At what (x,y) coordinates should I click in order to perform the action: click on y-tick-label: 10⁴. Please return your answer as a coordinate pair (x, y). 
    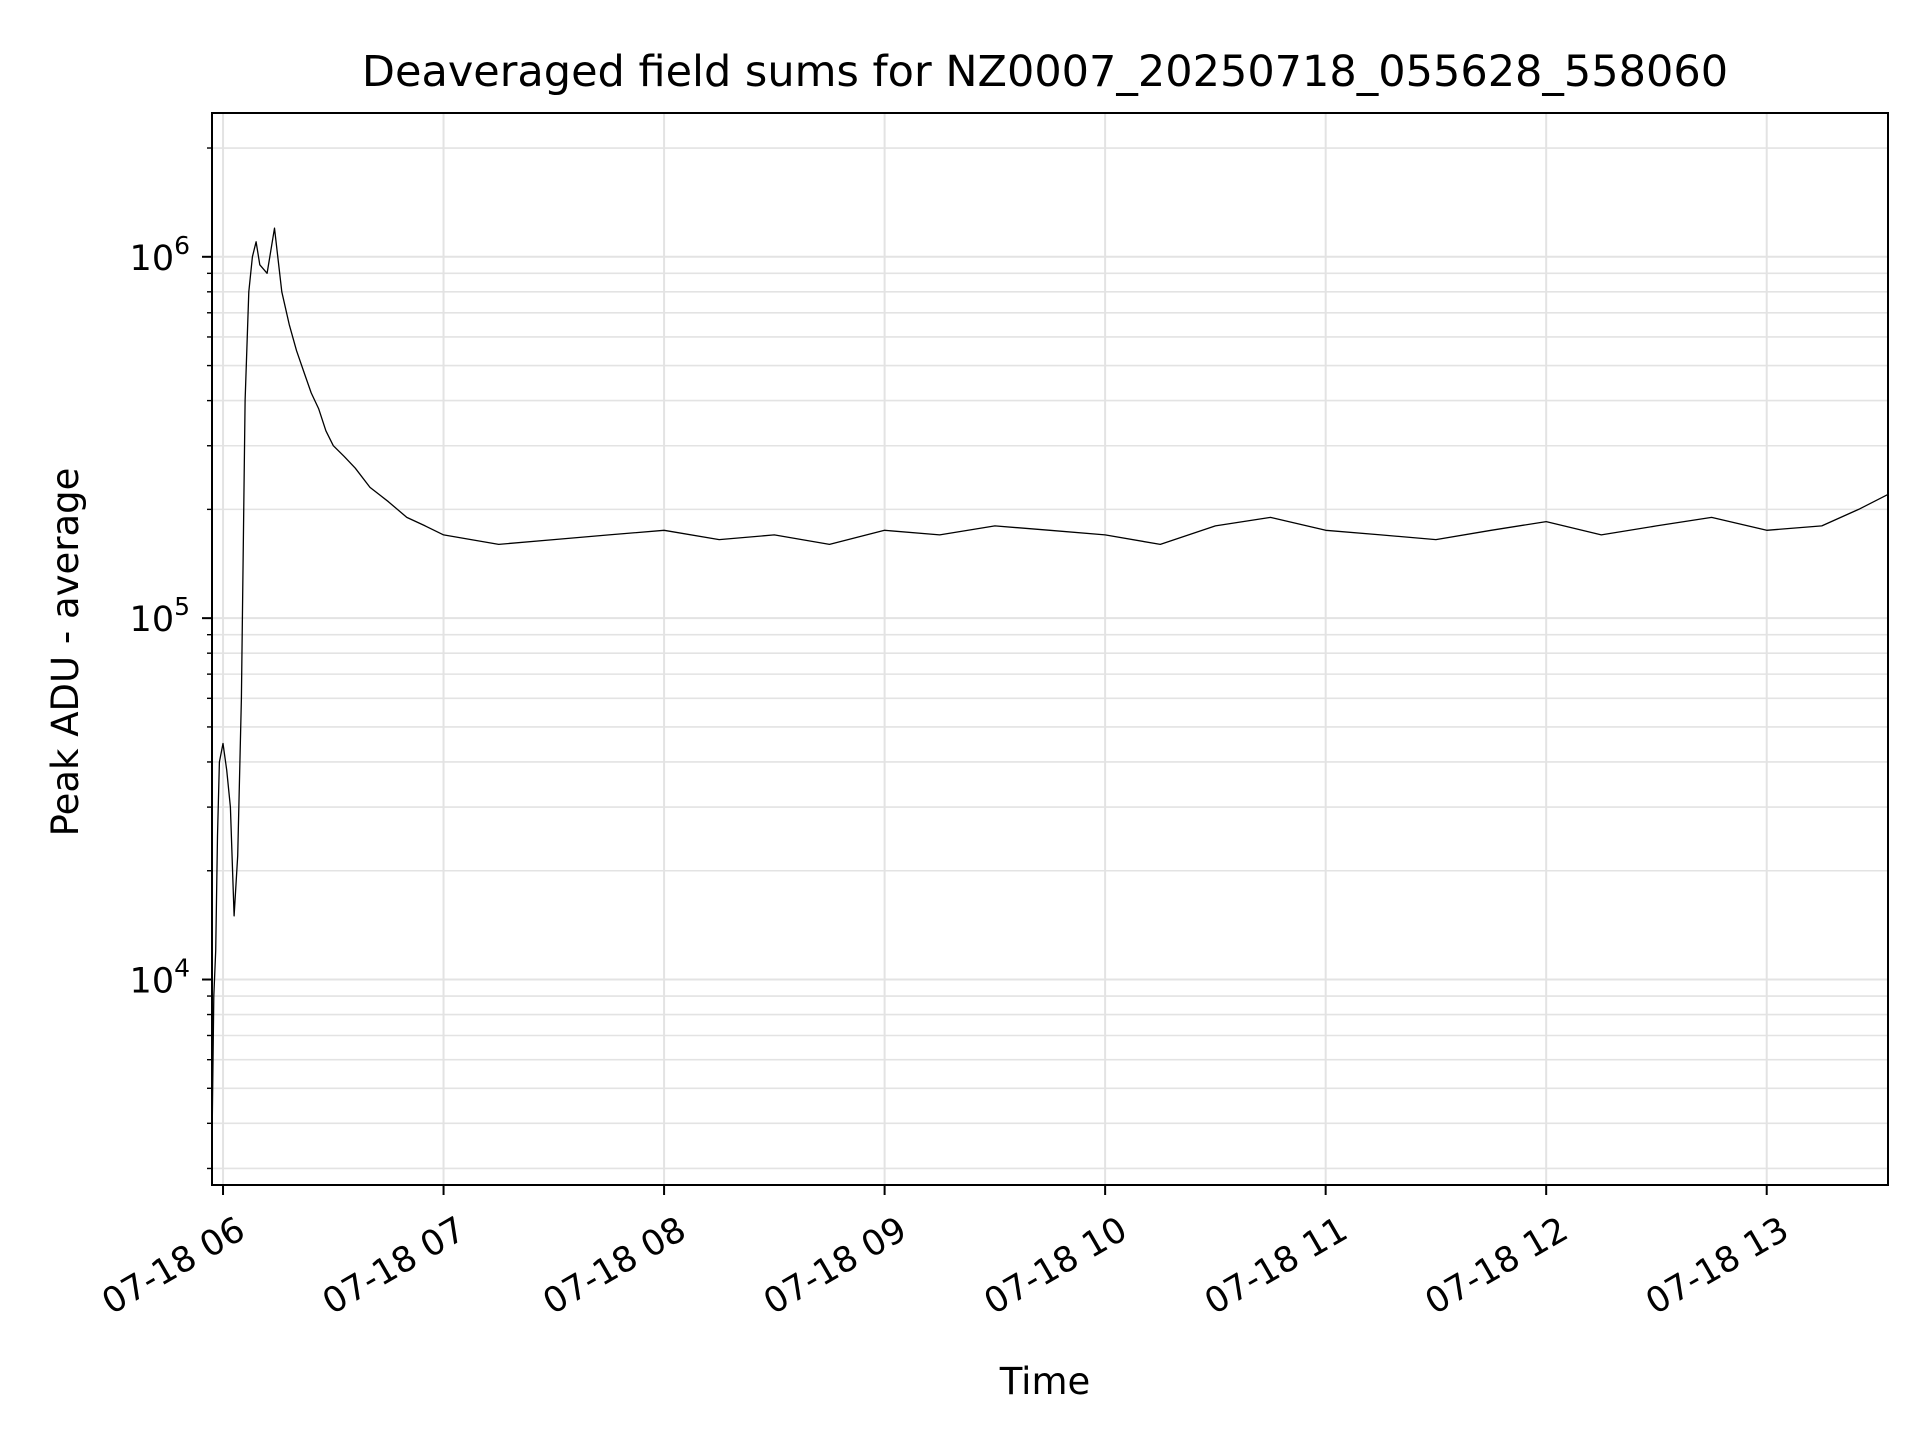
    Looking at the image, I should click on (160, 978).